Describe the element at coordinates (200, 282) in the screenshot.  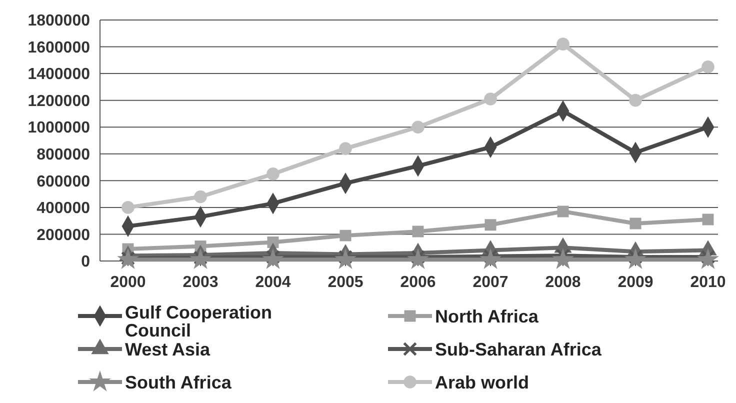
I see `x-tick-label: 2003` at that location.